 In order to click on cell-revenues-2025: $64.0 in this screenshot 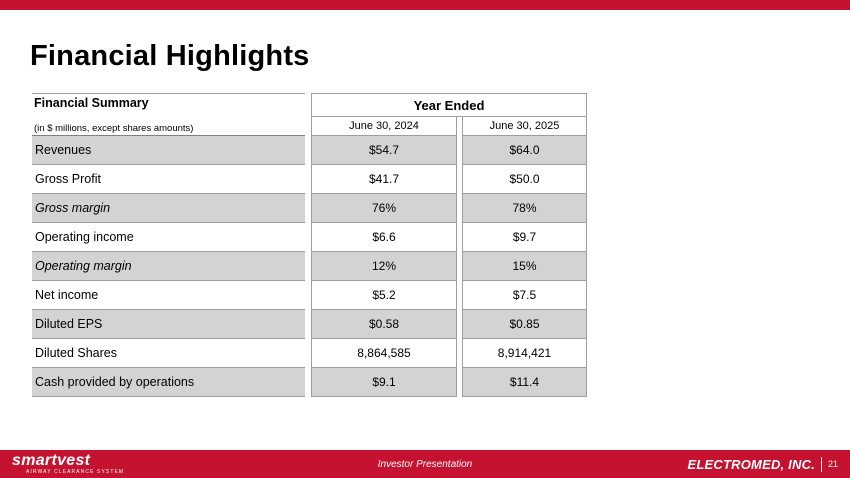, I will do `click(524, 150)`.